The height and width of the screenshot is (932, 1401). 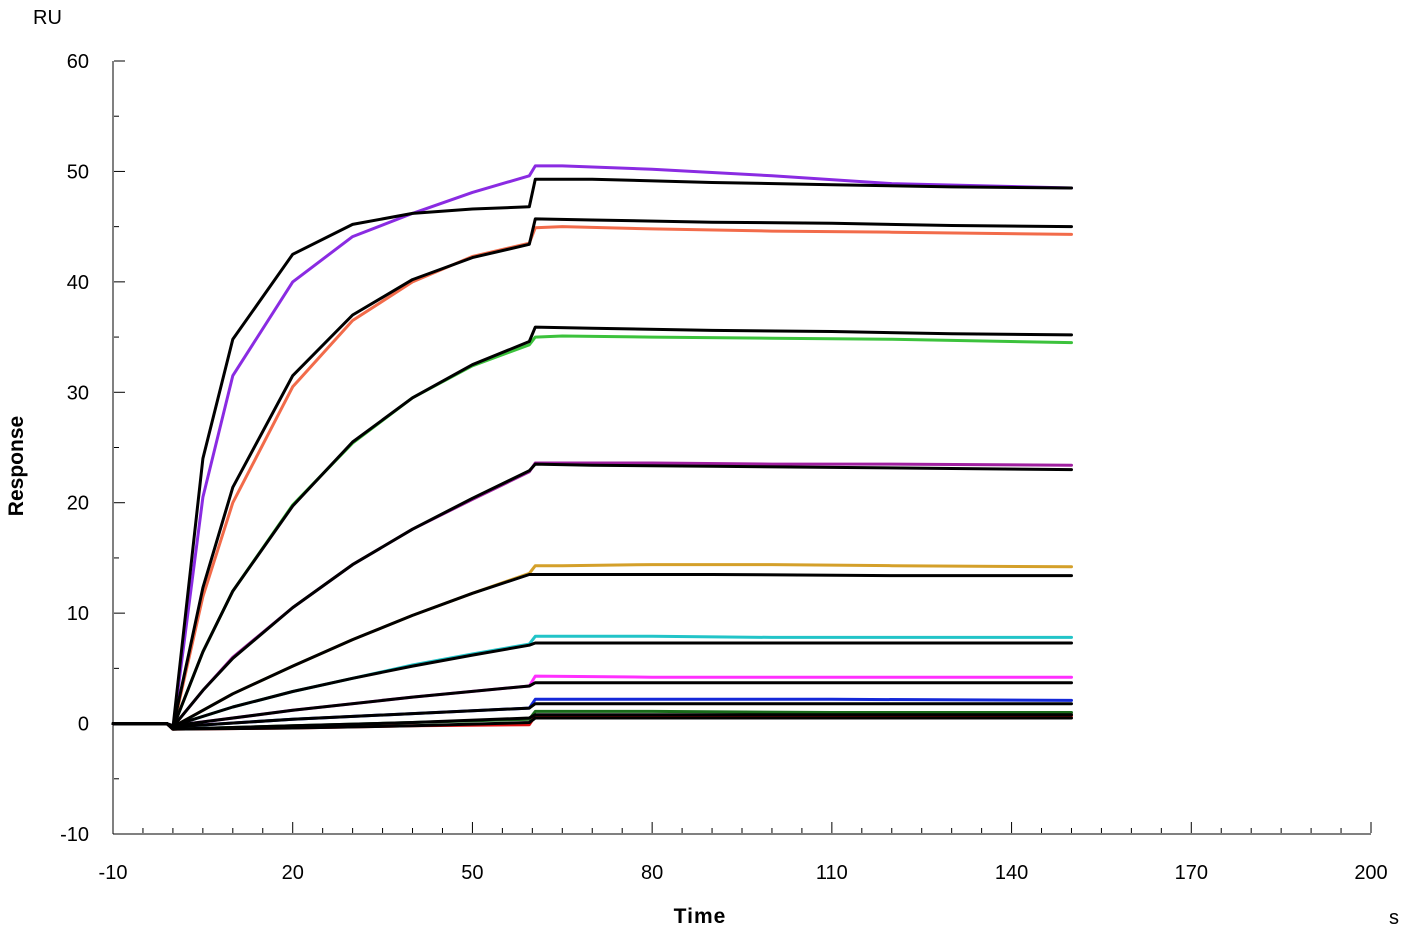 I want to click on x-unit-label: s, so click(x=1394, y=918).